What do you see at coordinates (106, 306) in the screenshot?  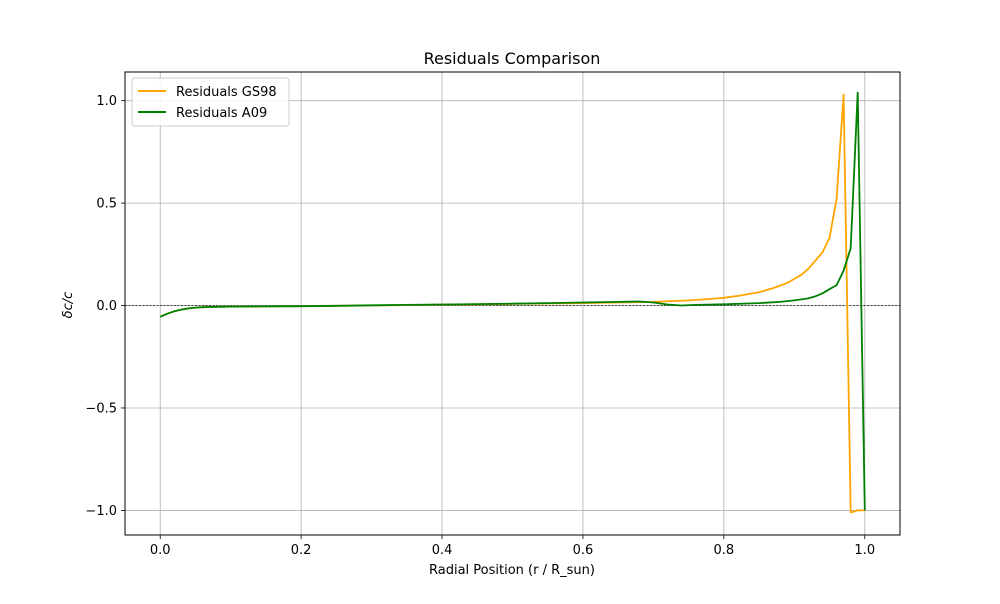 I see `y-tick-label: 0.0` at bounding box center [106, 306].